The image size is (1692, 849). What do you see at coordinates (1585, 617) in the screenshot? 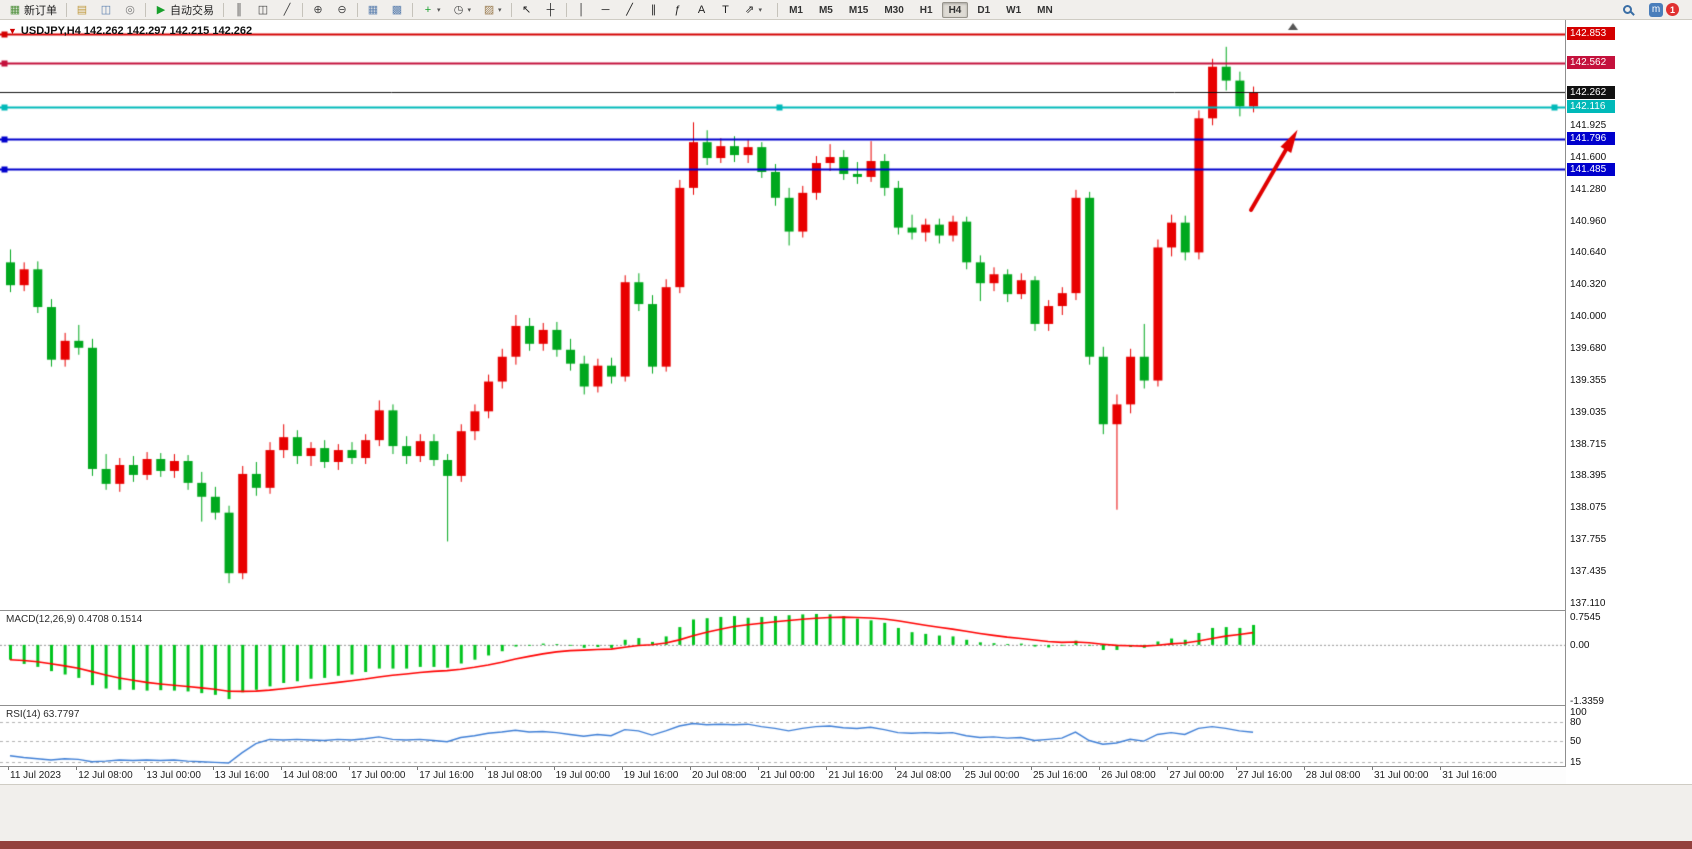
I see `macd-axis-label: 0.7545` at bounding box center [1585, 617].